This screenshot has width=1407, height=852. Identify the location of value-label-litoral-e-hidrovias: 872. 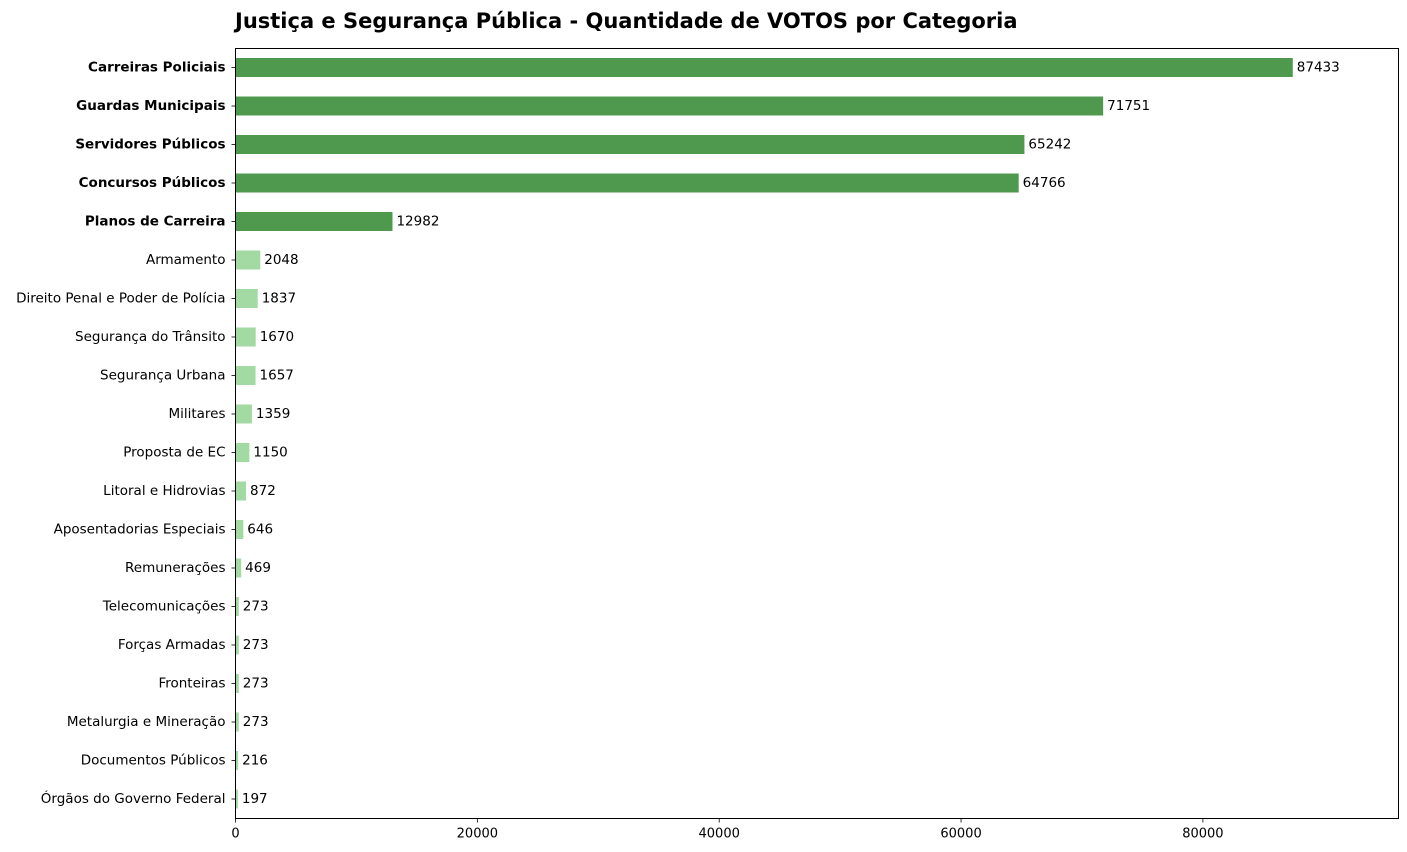
(263, 491).